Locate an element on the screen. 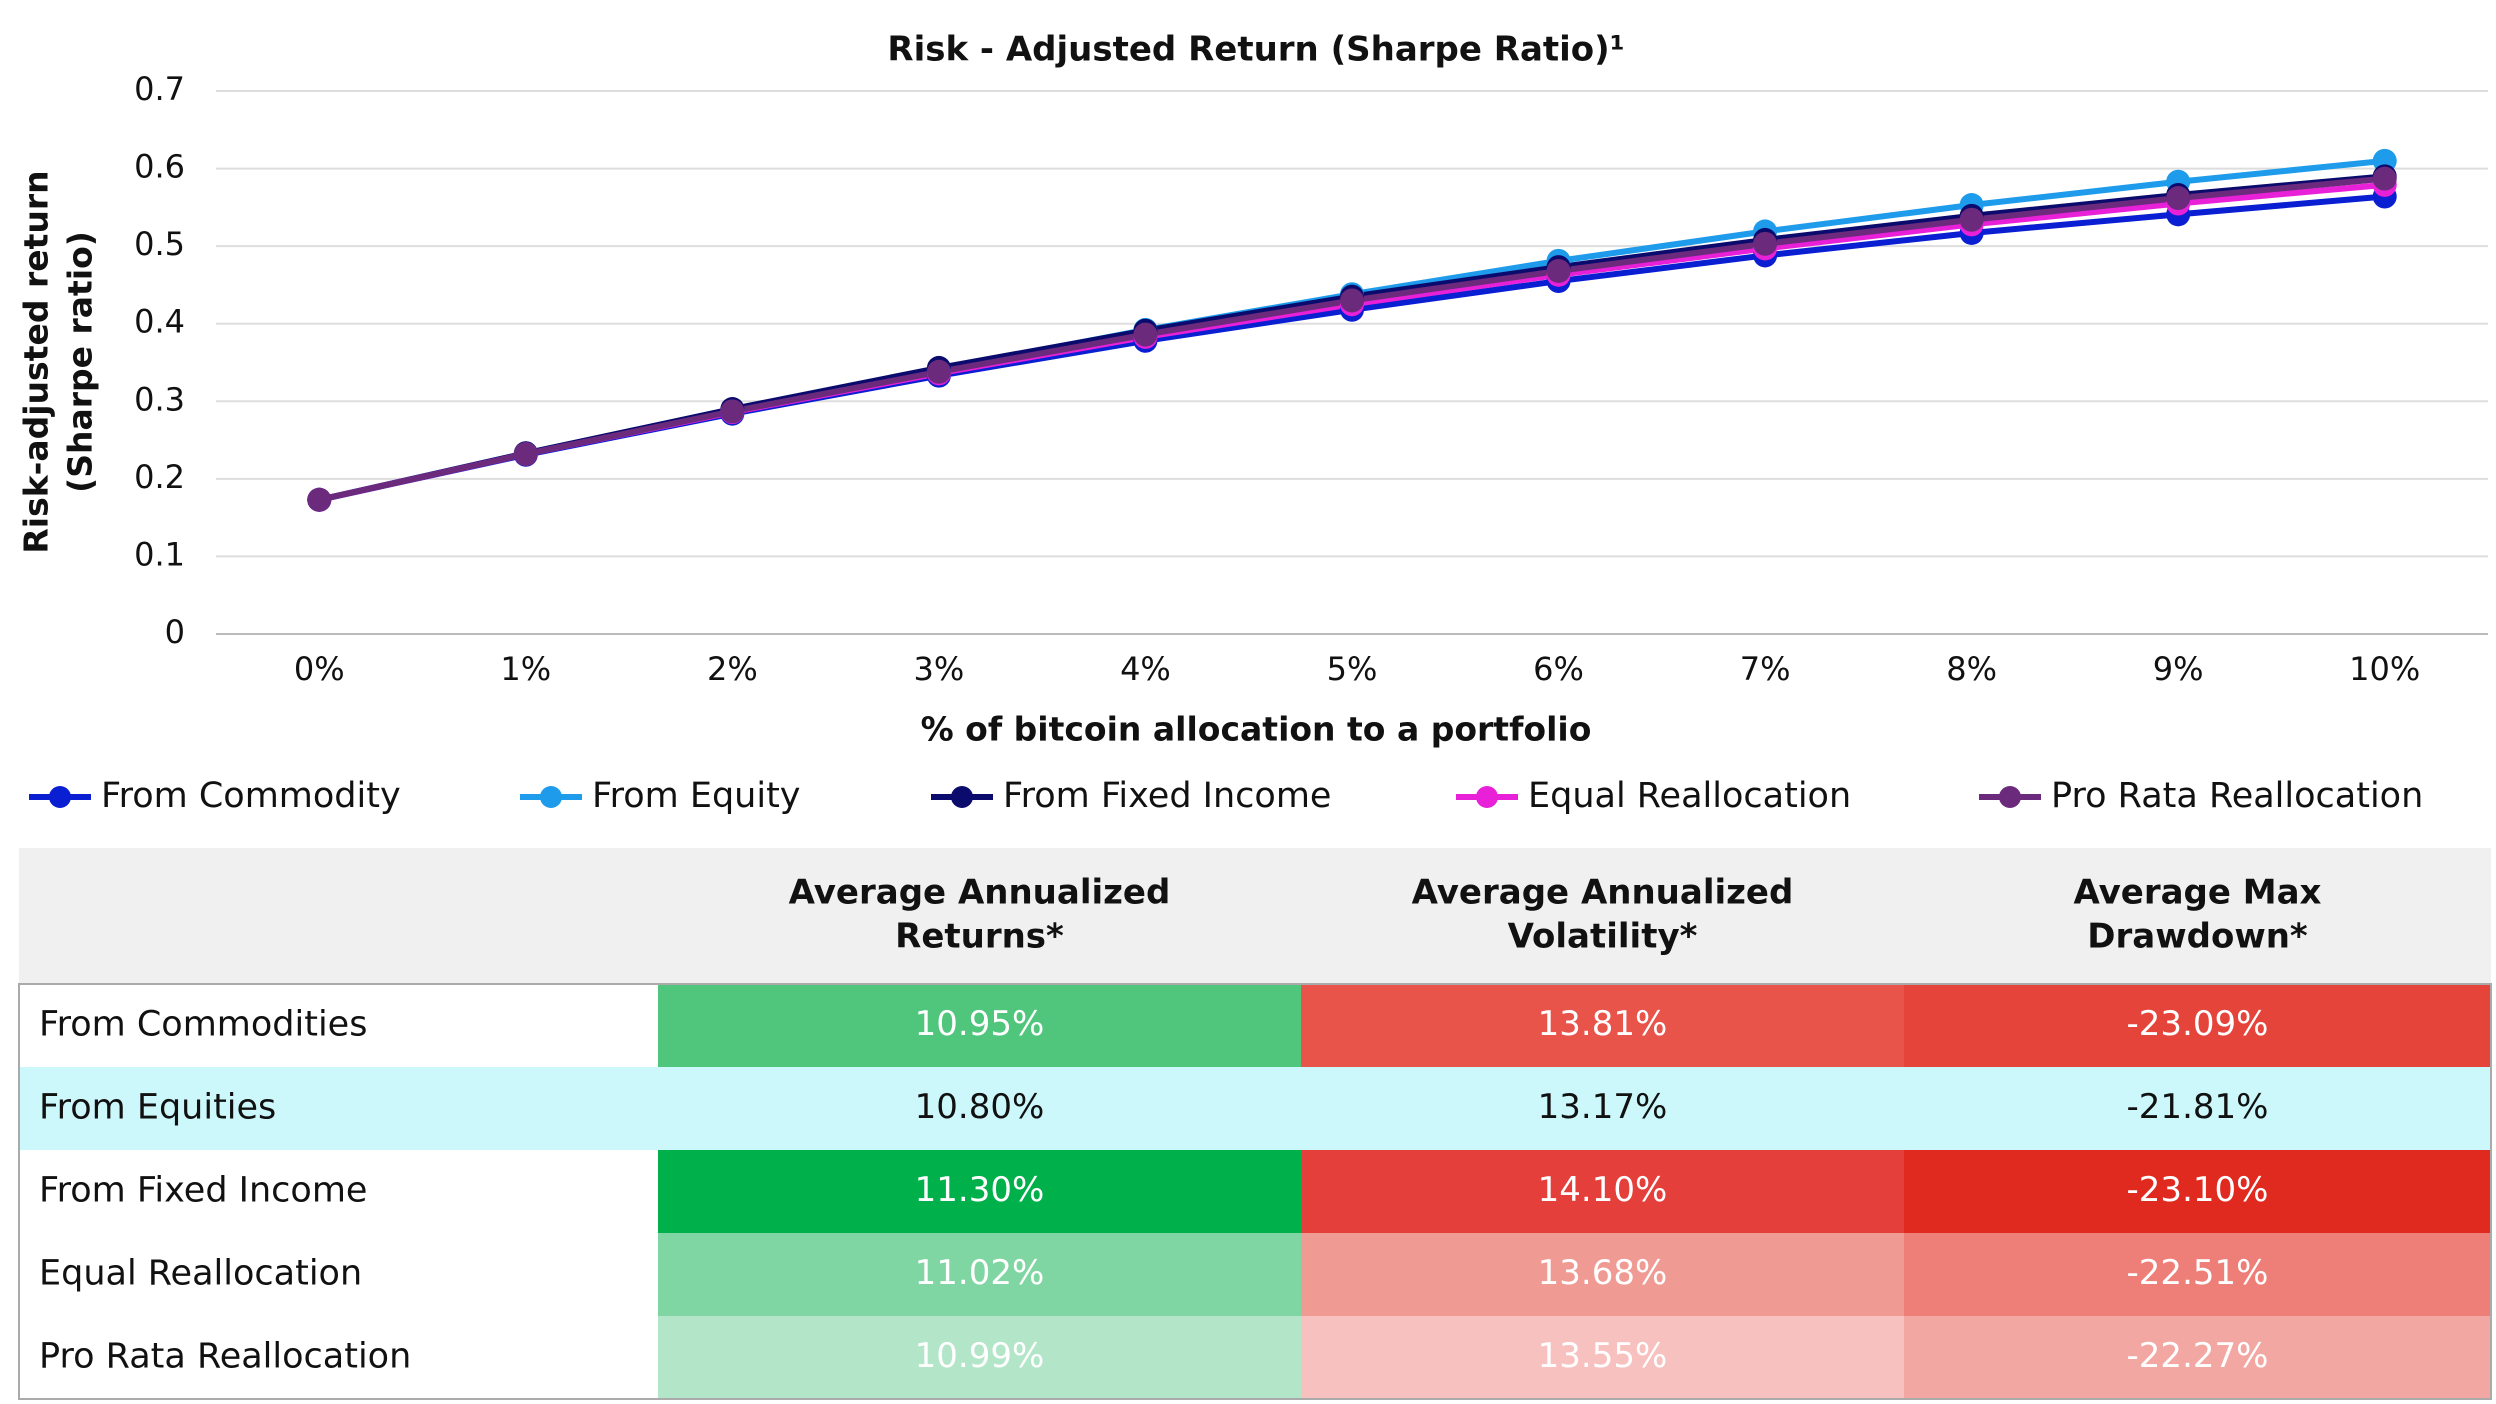  y-tick-label: 0 is located at coordinates (175, 632).